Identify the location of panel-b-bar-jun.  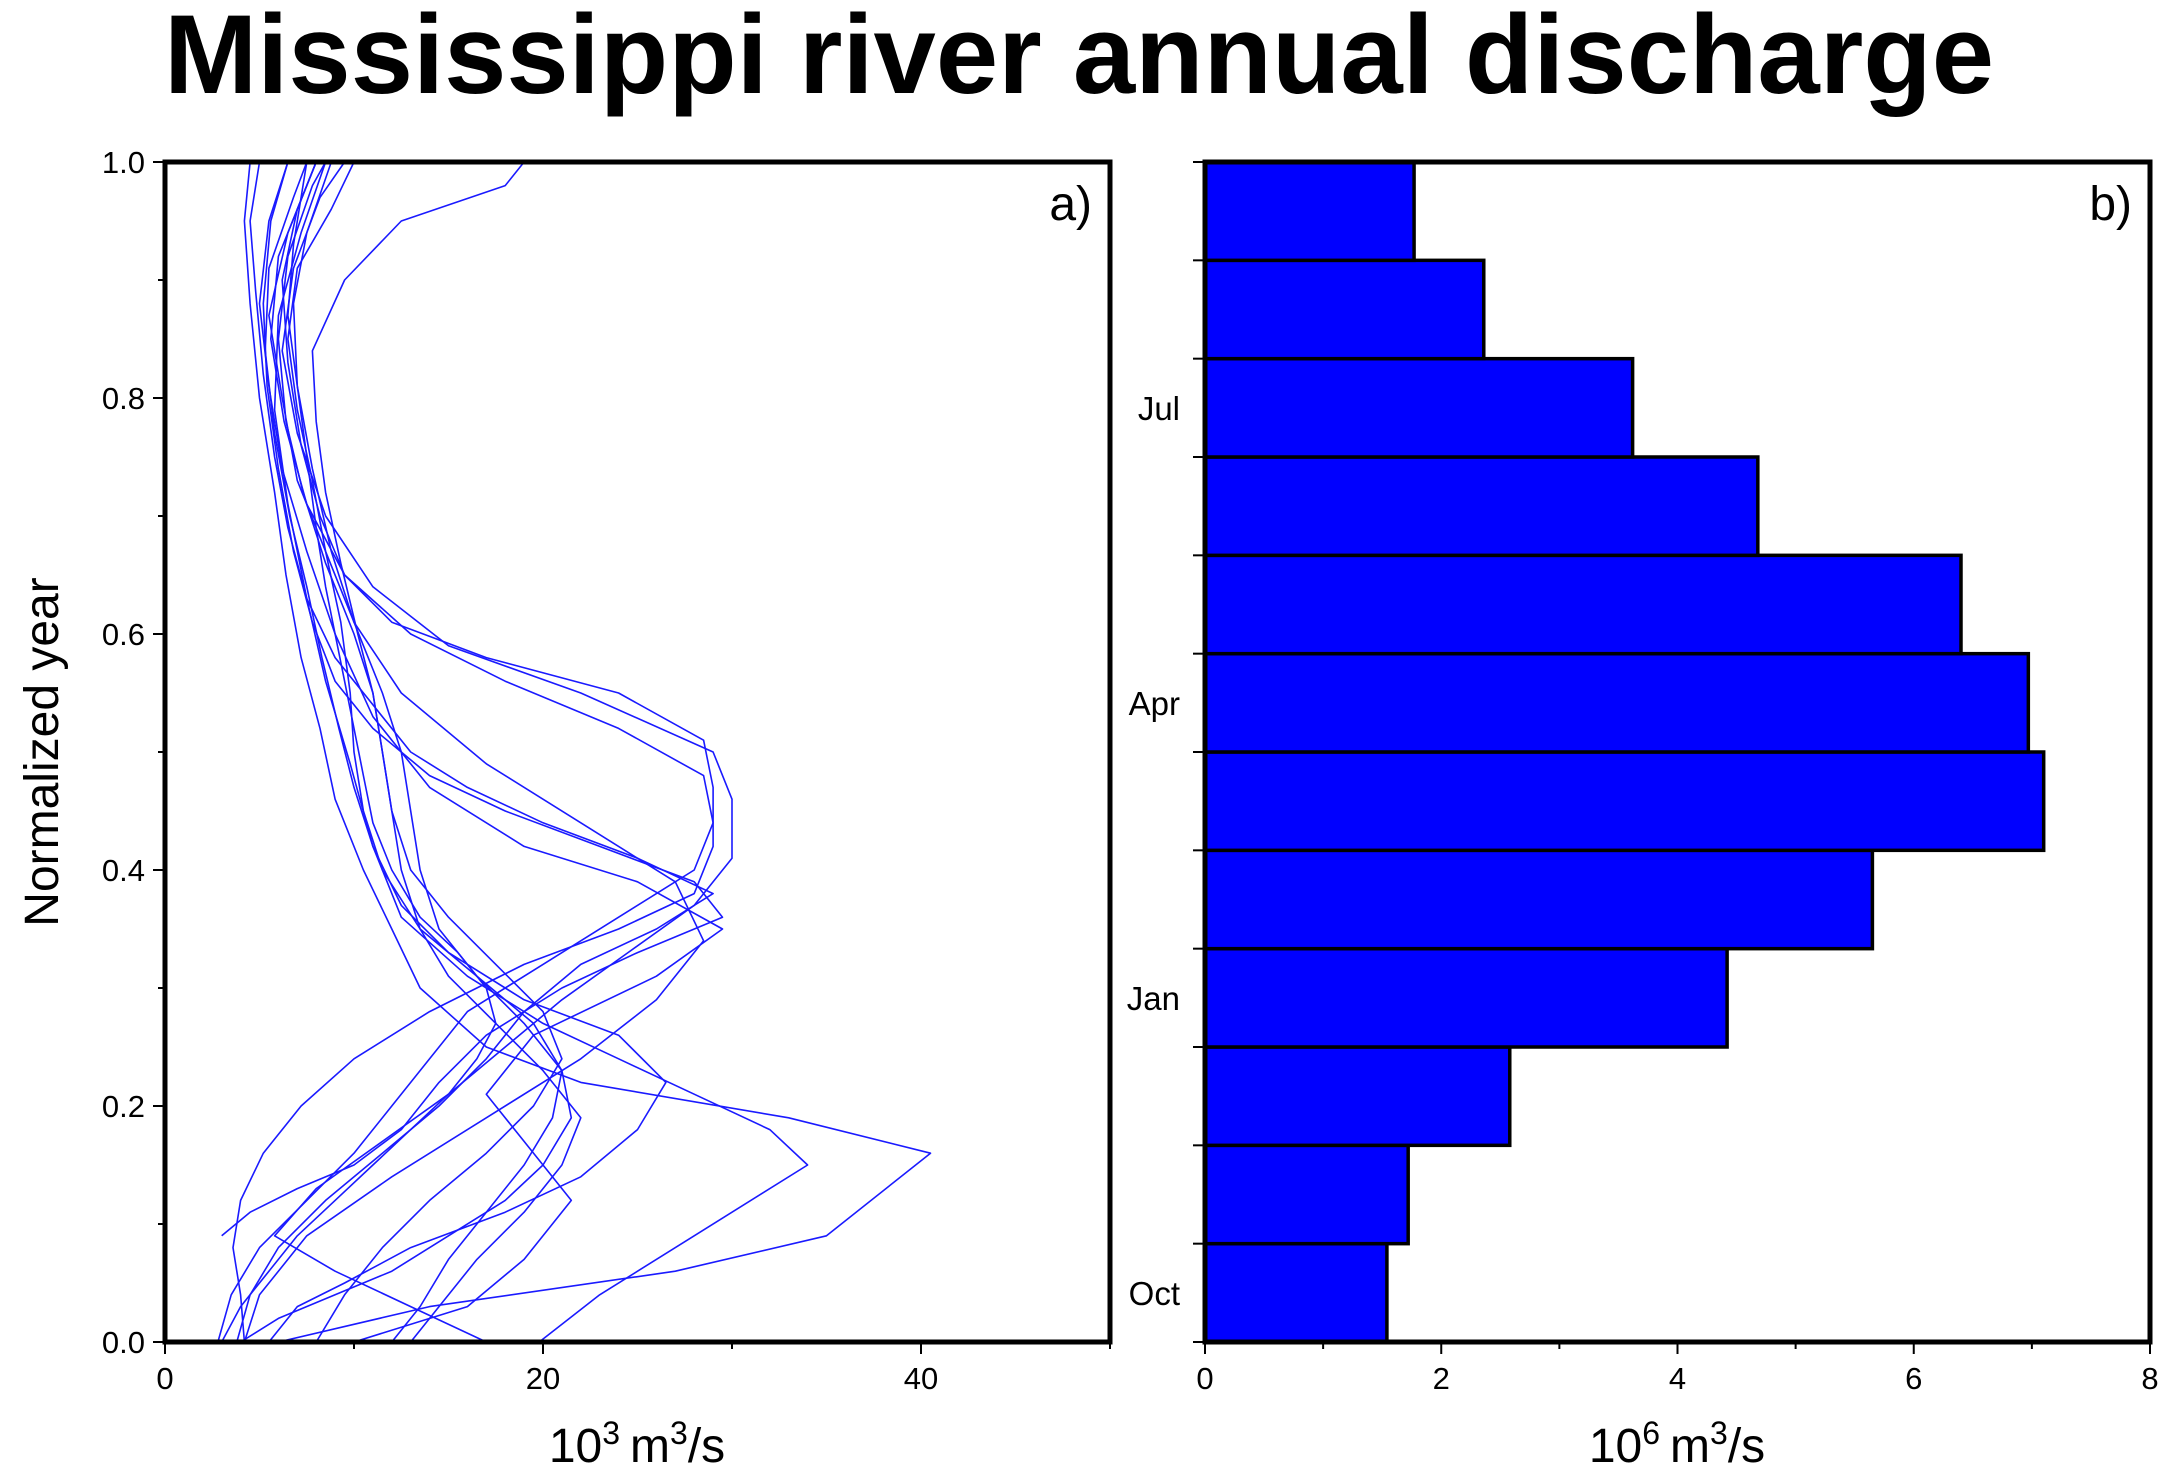
(1481, 506).